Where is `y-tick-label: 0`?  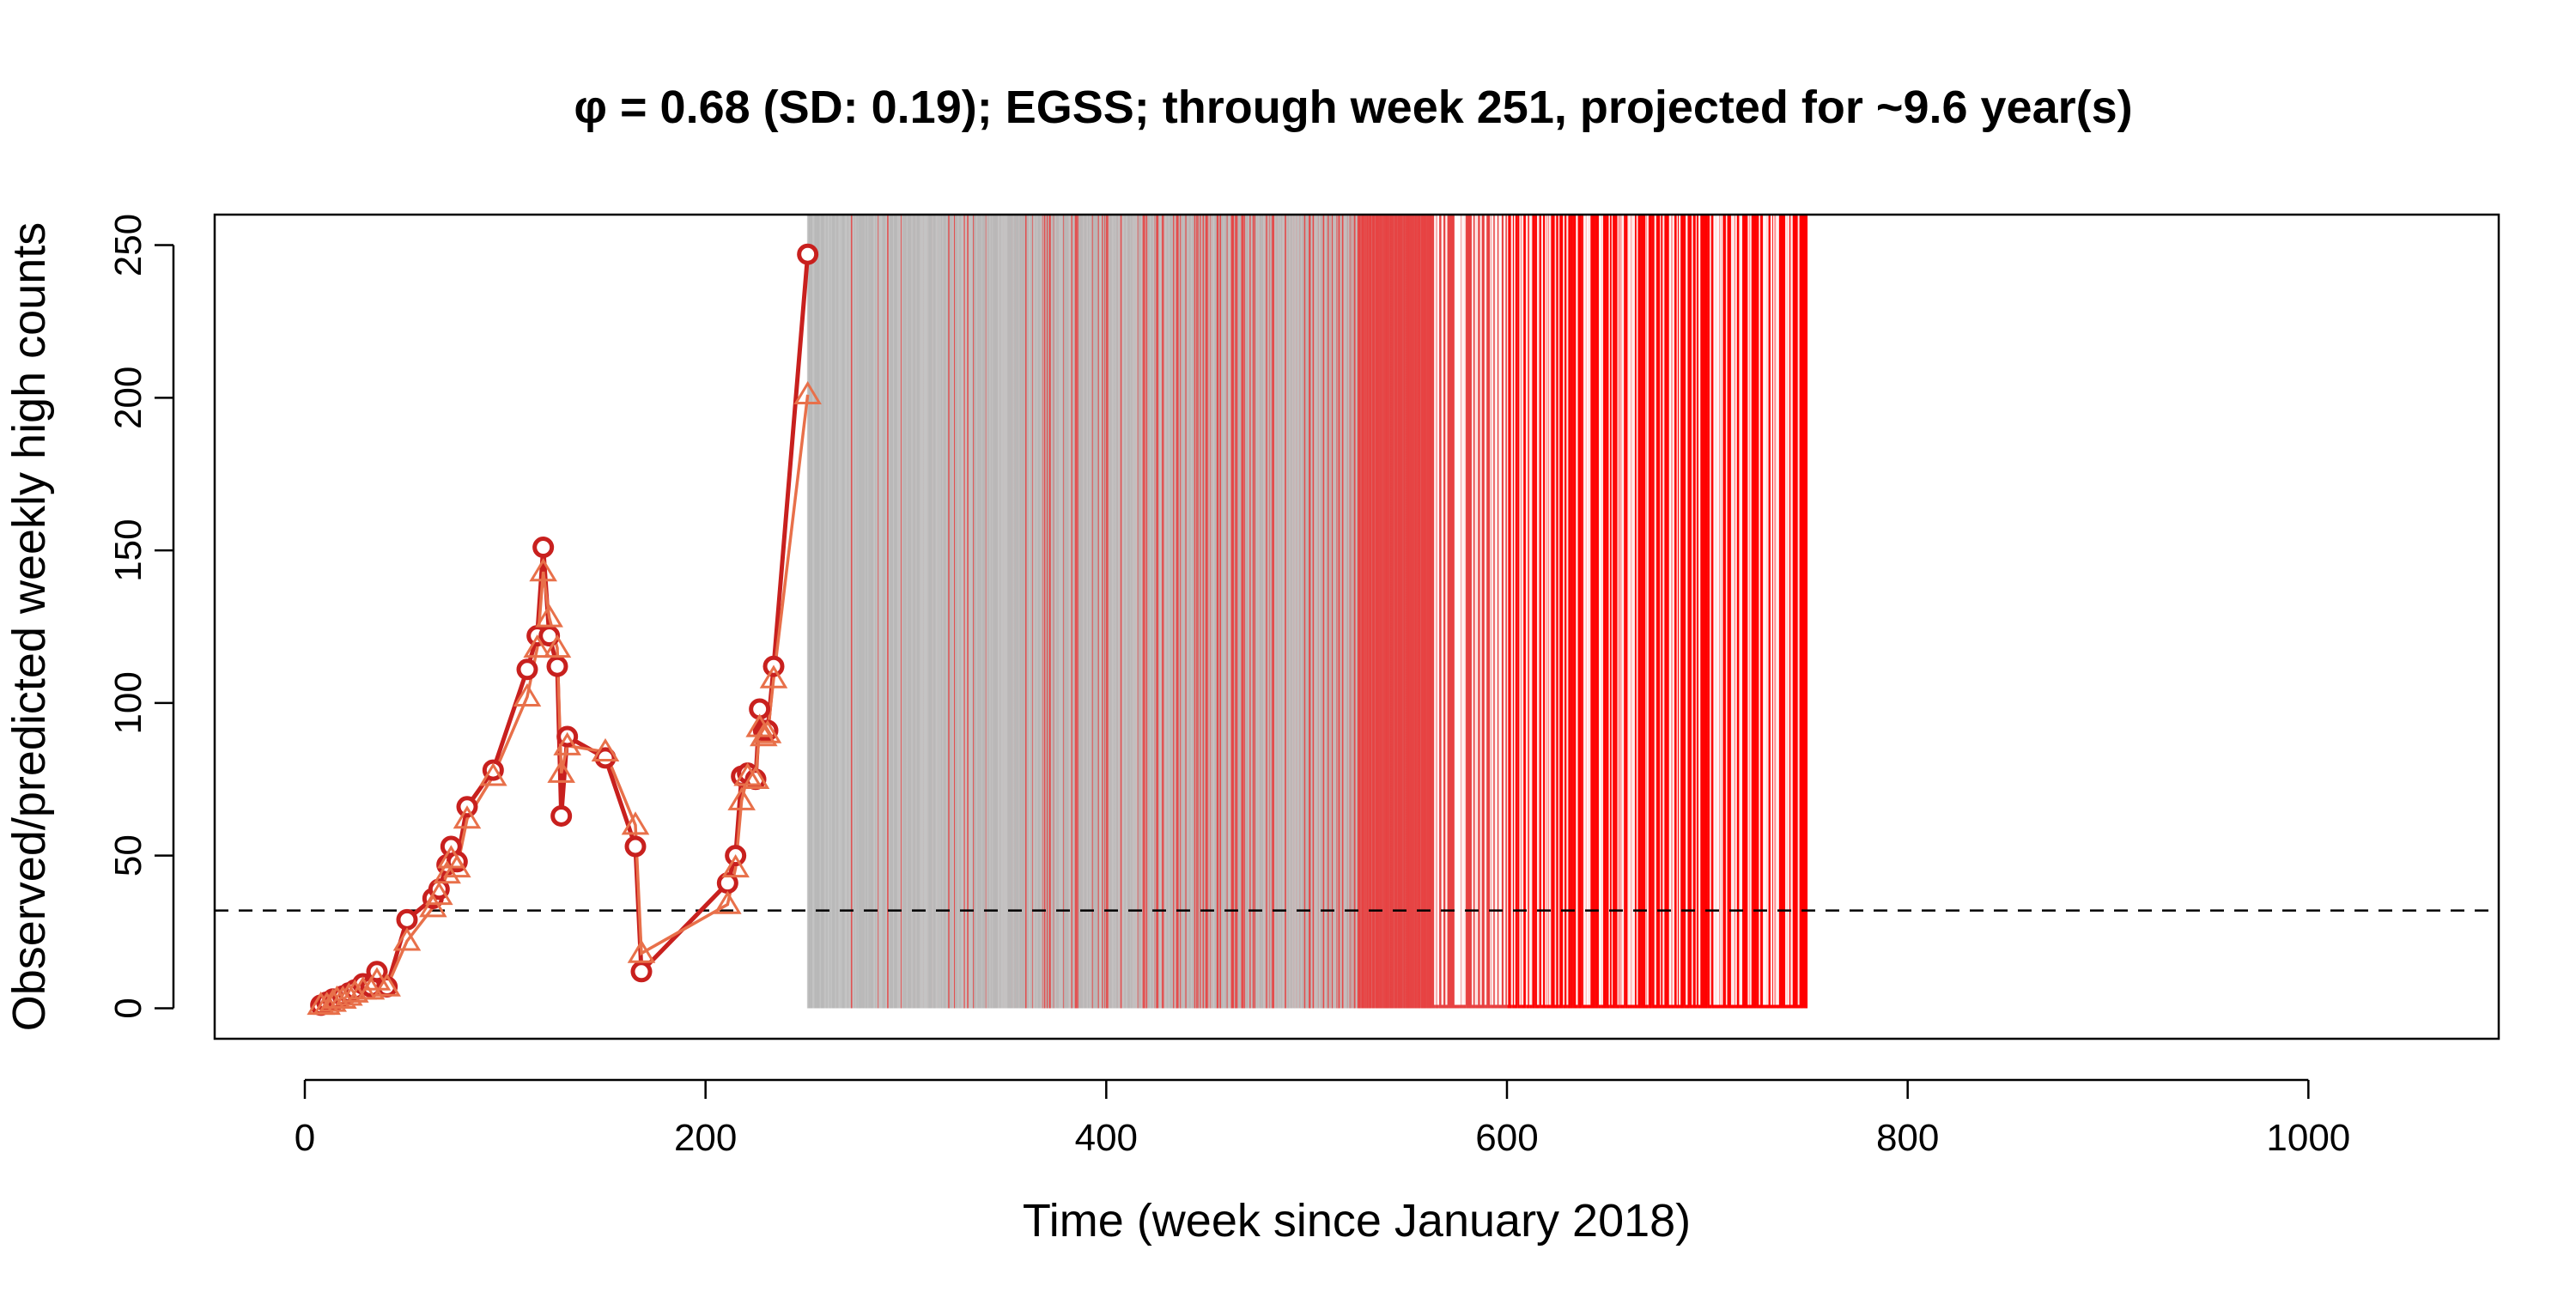
y-tick-label: 0 is located at coordinates (128, 1008).